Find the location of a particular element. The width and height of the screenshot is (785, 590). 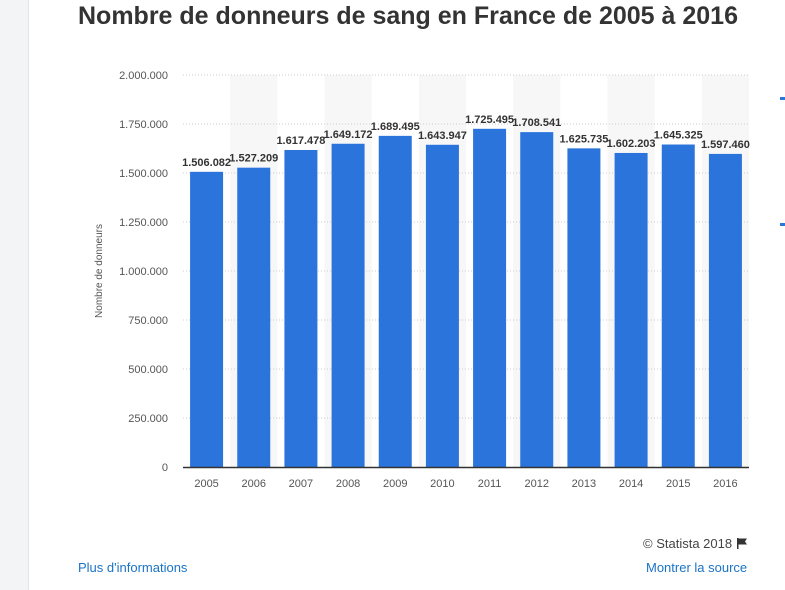

data-label: 1.725.495 is located at coordinates (489, 120).